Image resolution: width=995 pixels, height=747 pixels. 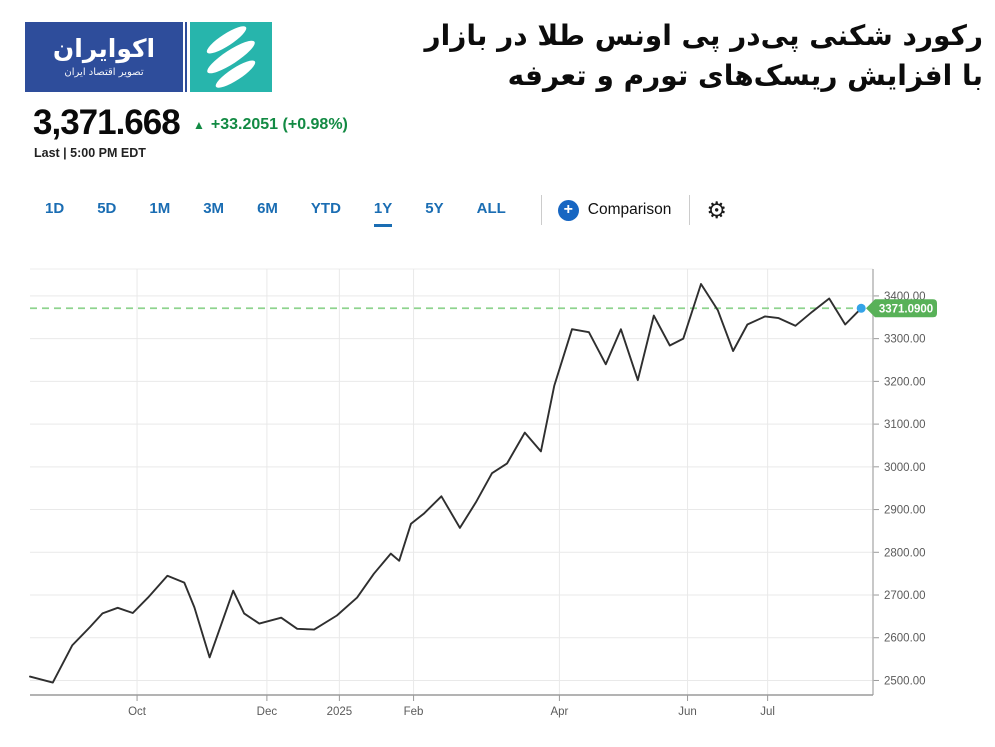 What do you see at coordinates (687, 712) in the screenshot?
I see `x-tick-label: Jun` at bounding box center [687, 712].